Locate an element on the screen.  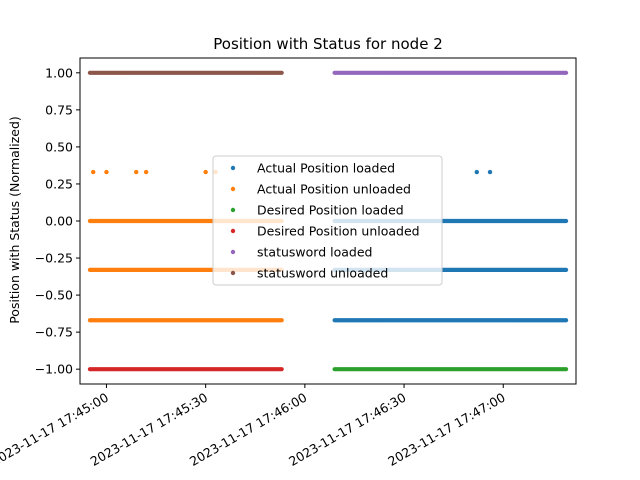
y-tick-label-4: 0.00 is located at coordinates (59, 221).